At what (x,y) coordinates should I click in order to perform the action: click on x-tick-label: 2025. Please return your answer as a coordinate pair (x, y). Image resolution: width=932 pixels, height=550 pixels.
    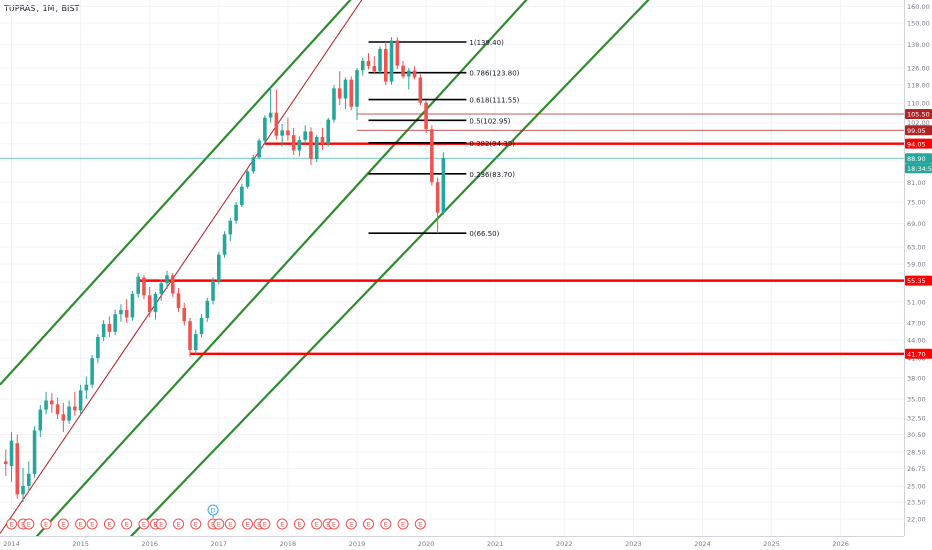
    Looking at the image, I should click on (771, 544).